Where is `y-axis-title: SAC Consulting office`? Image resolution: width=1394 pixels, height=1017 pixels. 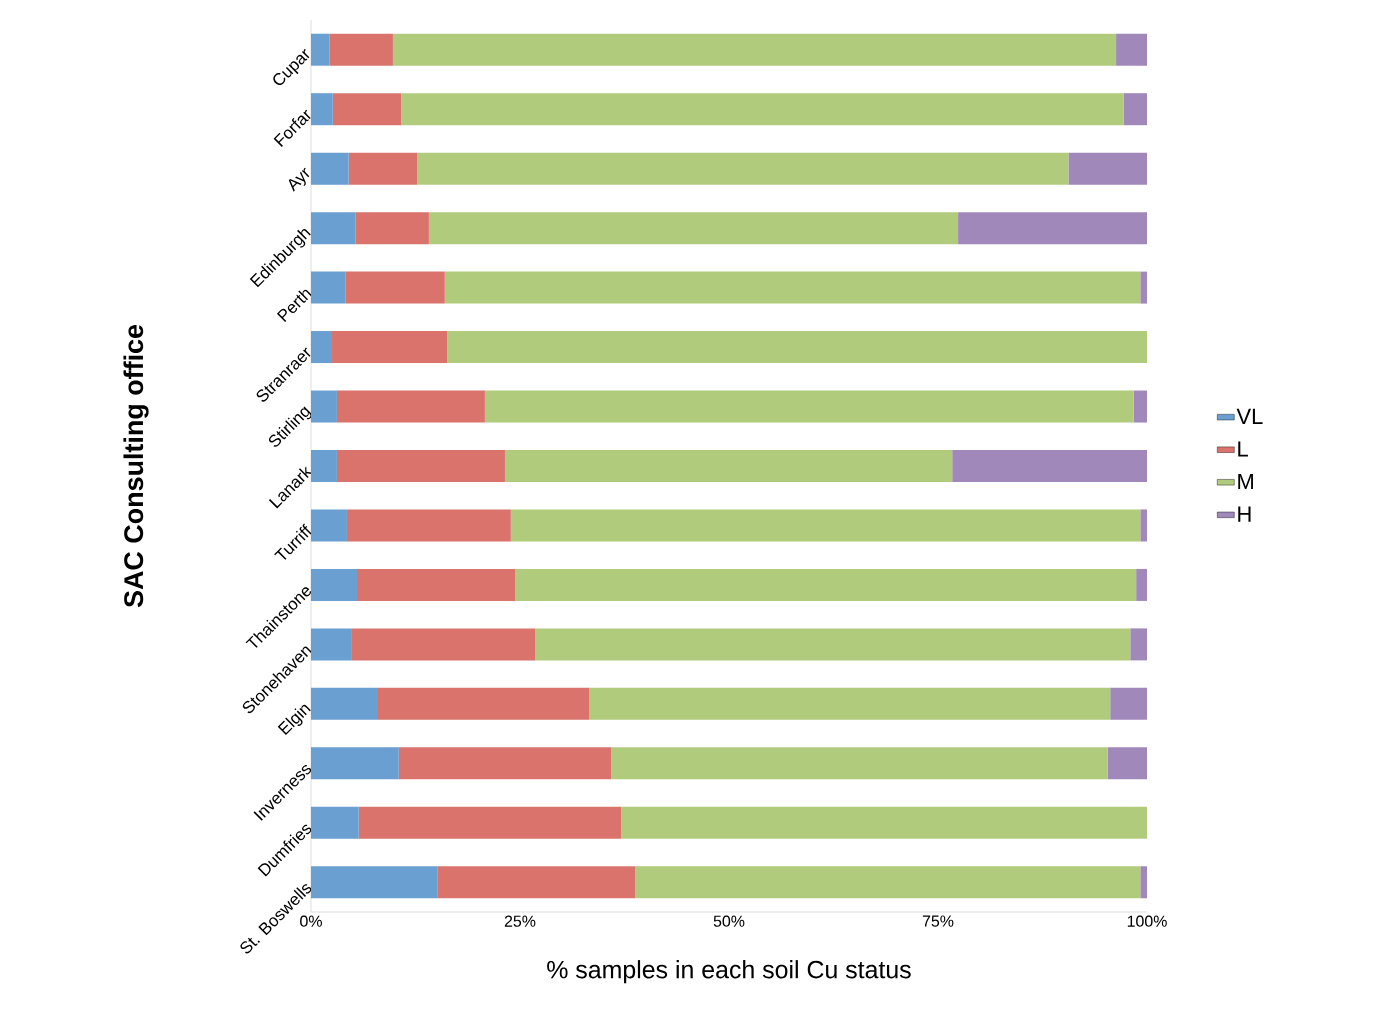 y-axis-title: SAC Consulting office is located at coordinates (136, 466).